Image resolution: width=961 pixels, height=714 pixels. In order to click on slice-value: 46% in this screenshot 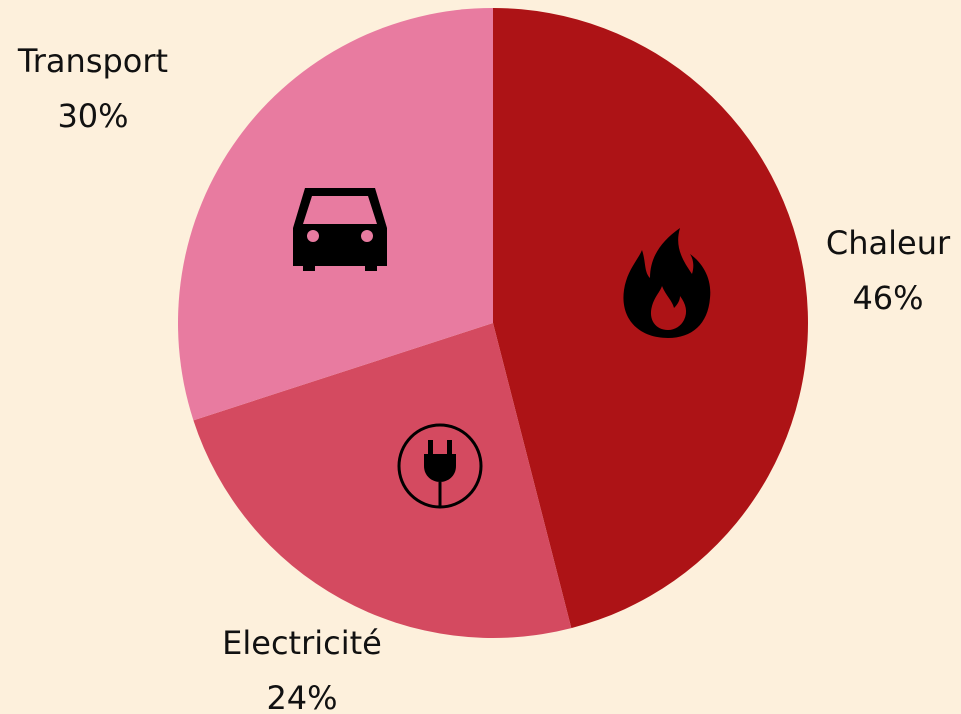, I will do `click(887, 298)`.